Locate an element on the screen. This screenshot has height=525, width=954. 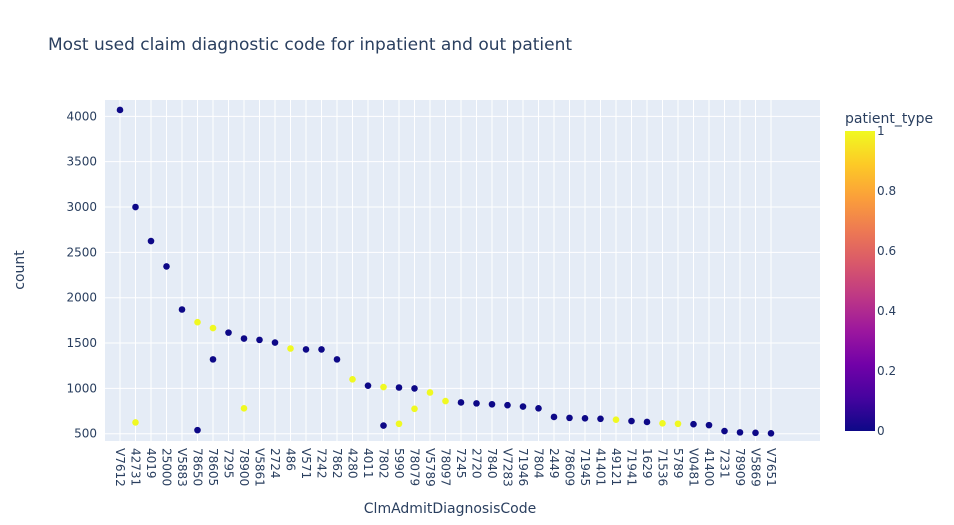
x-tick-label: 7245 is located at coordinates (461, 463).